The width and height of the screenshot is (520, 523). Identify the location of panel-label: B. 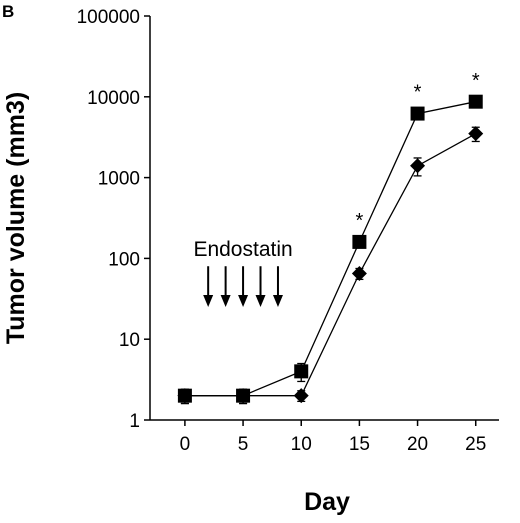
(8, 11).